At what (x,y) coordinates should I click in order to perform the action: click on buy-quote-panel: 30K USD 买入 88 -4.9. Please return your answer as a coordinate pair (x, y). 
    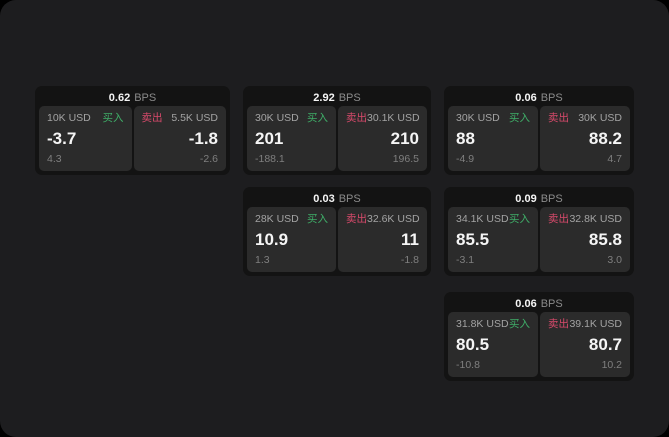
    Looking at the image, I should click on (493, 138).